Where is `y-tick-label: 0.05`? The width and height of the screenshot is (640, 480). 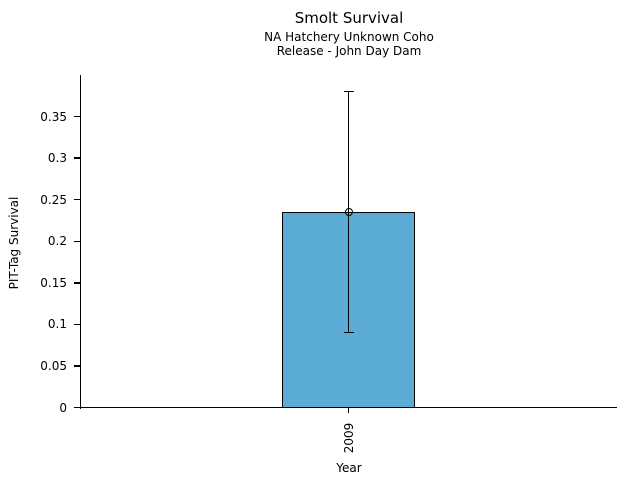 y-tick-label: 0.05 is located at coordinates (53, 365).